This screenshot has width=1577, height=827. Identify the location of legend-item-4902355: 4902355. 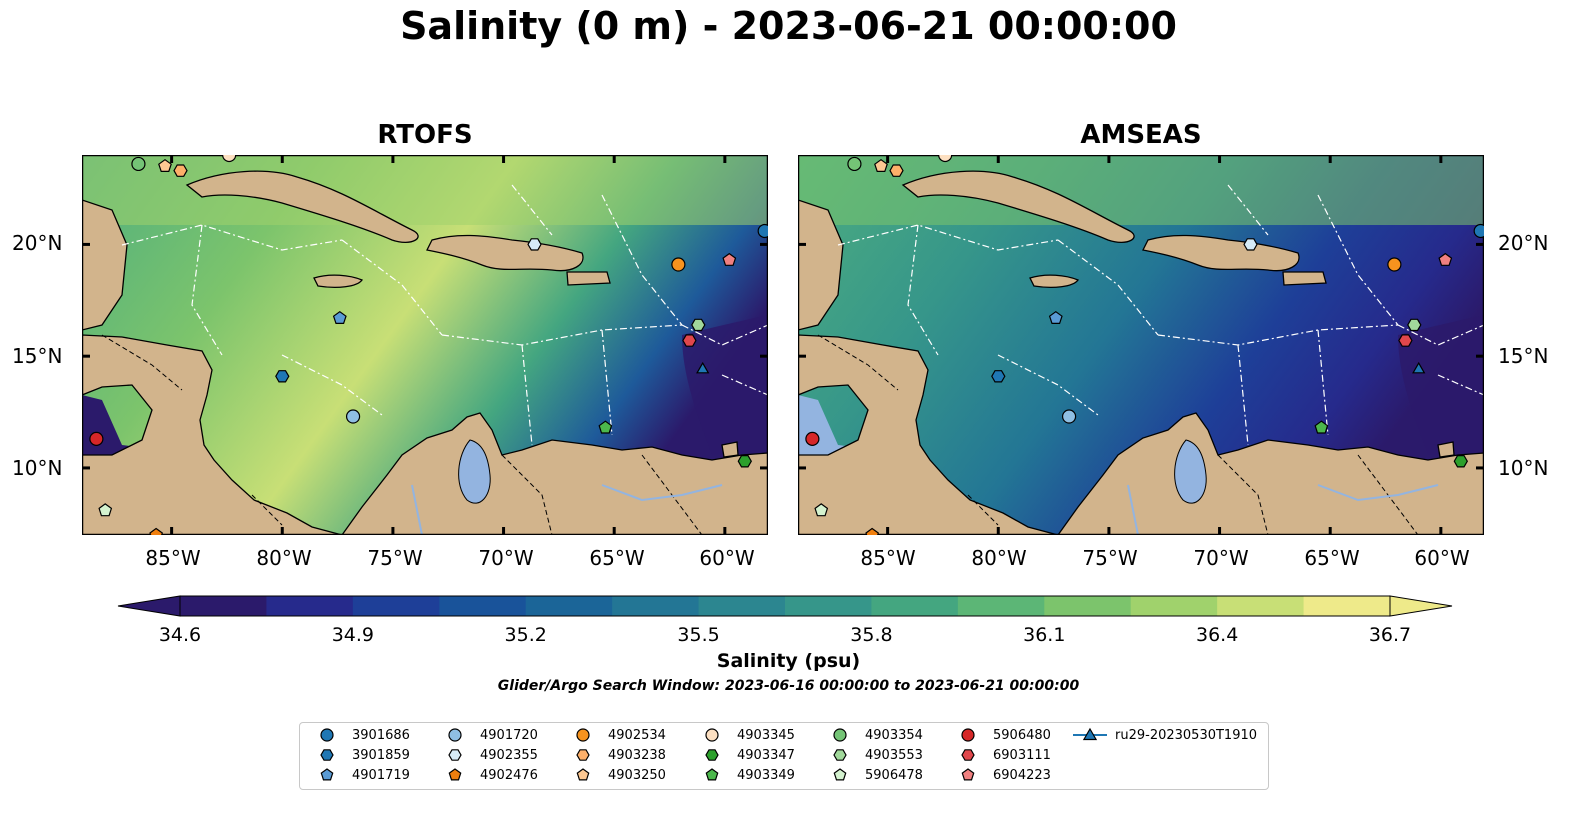
(488, 755).